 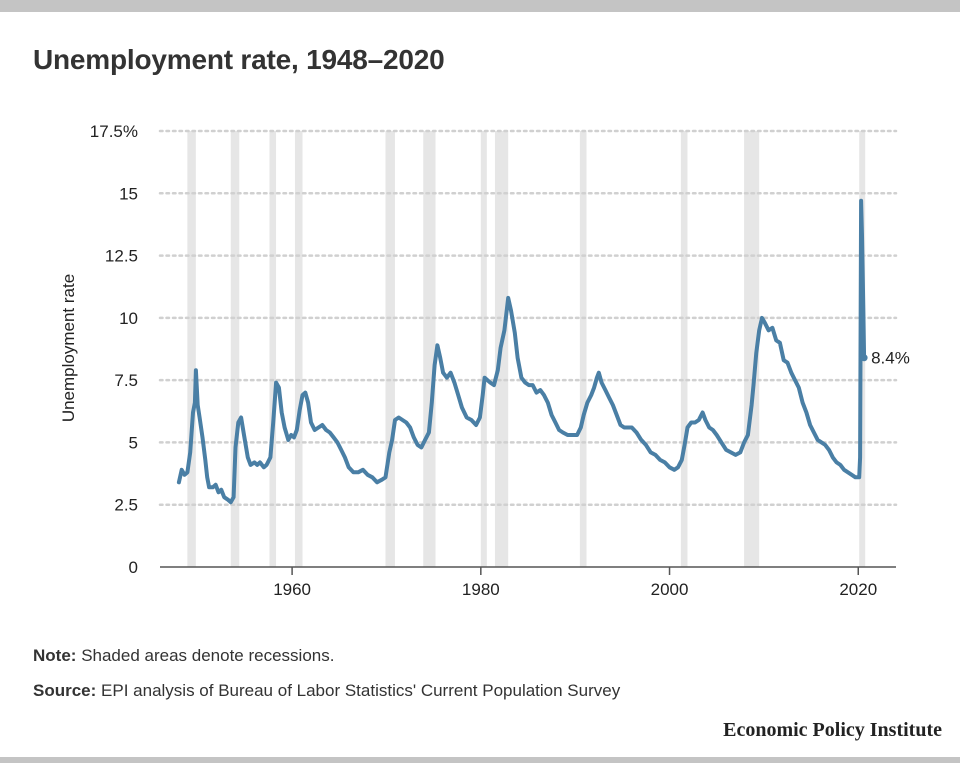 What do you see at coordinates (480, 6) in the screenshot?
I see `top-border` at bounding box center [480, 6].